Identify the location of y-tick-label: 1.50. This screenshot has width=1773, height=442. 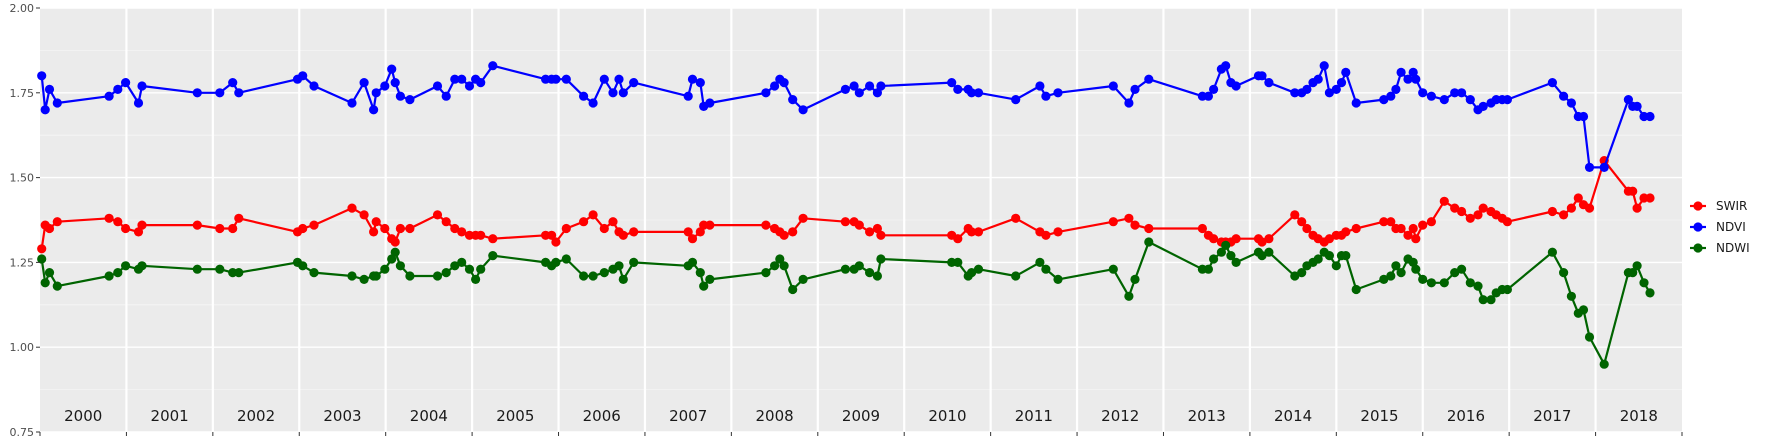
(22, 178).